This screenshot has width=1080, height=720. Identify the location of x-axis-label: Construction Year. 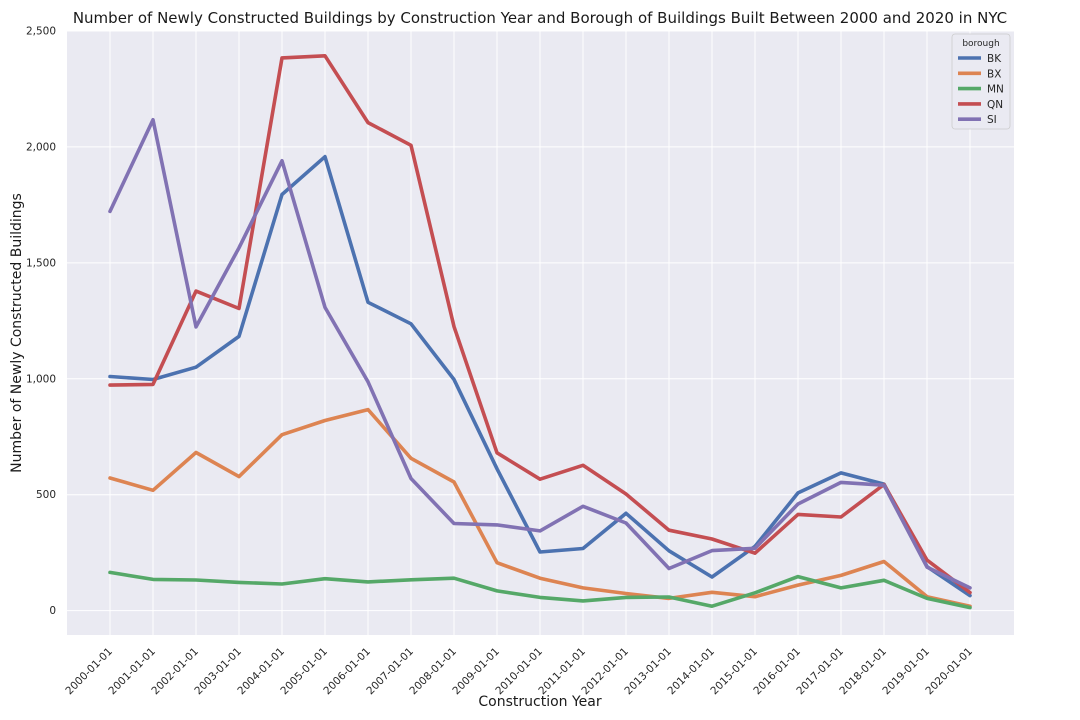
(539, 702).